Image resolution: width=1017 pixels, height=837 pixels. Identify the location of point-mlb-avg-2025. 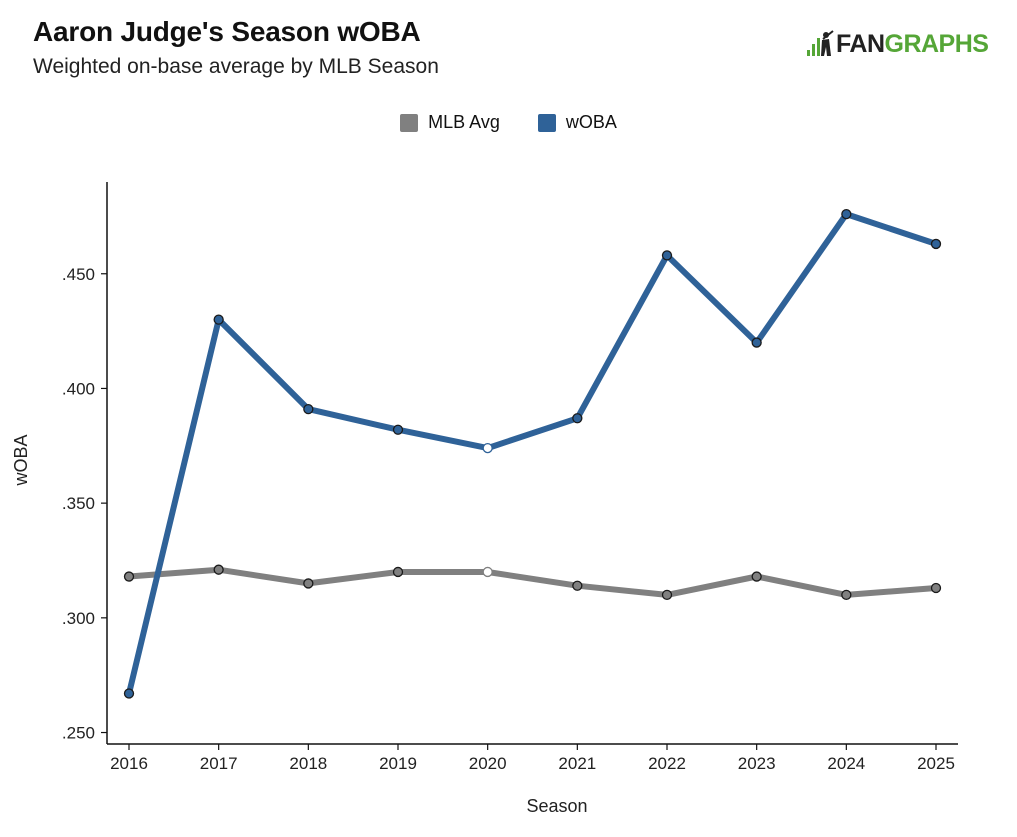
(936, 588).